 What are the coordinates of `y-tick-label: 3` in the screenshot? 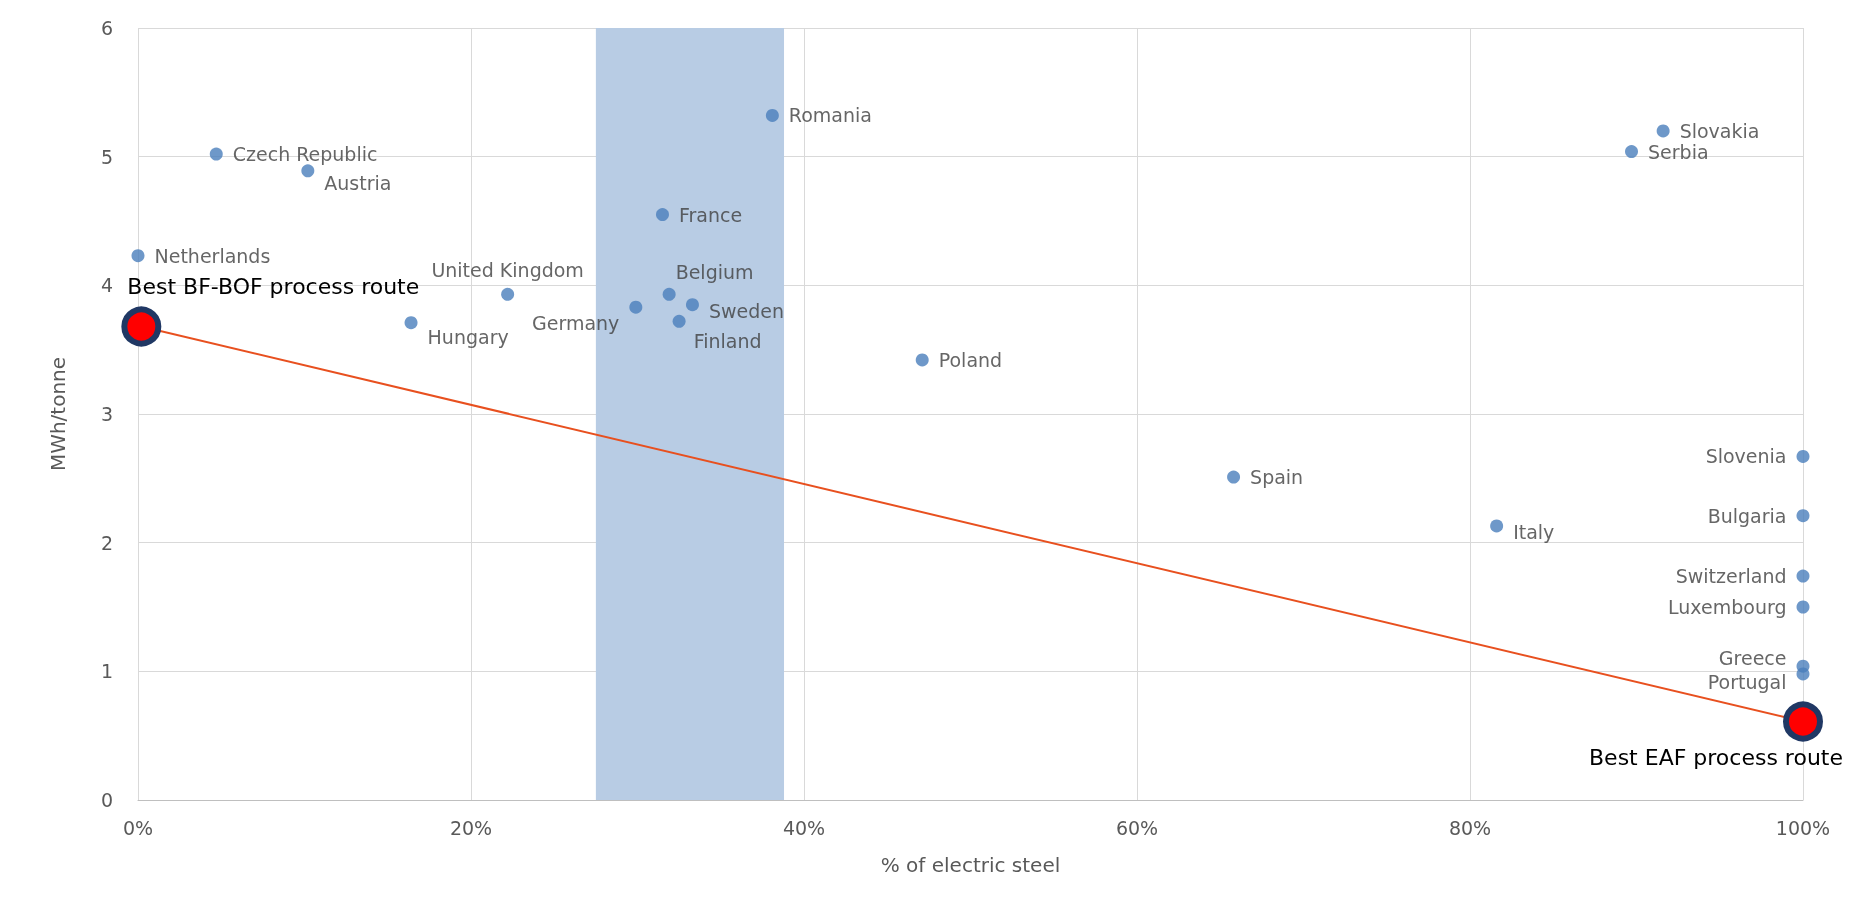 It's located at (106, 414).